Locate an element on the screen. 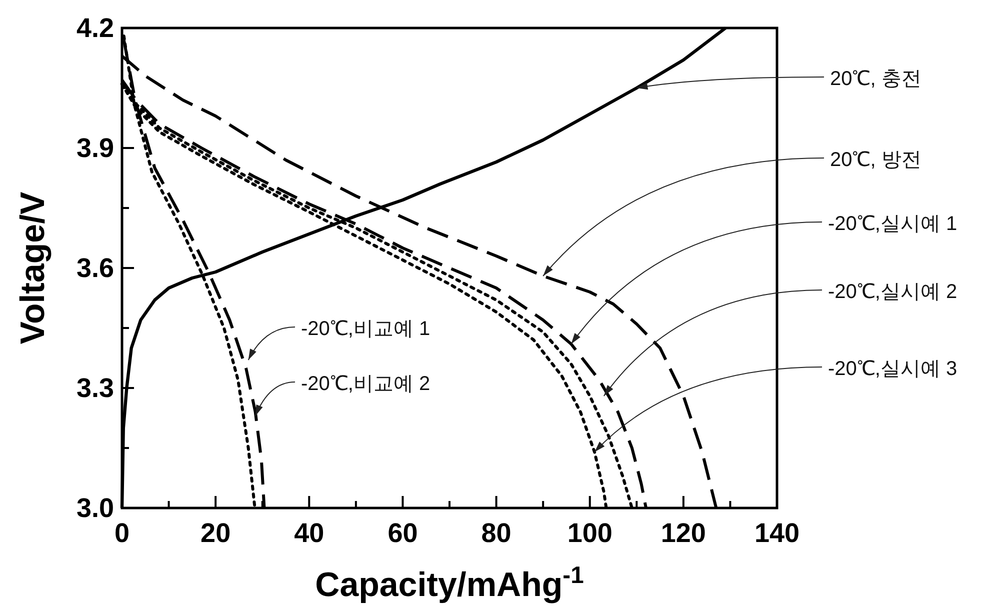  y-tick-label: 4.2 is located at coordinates (95, 28).